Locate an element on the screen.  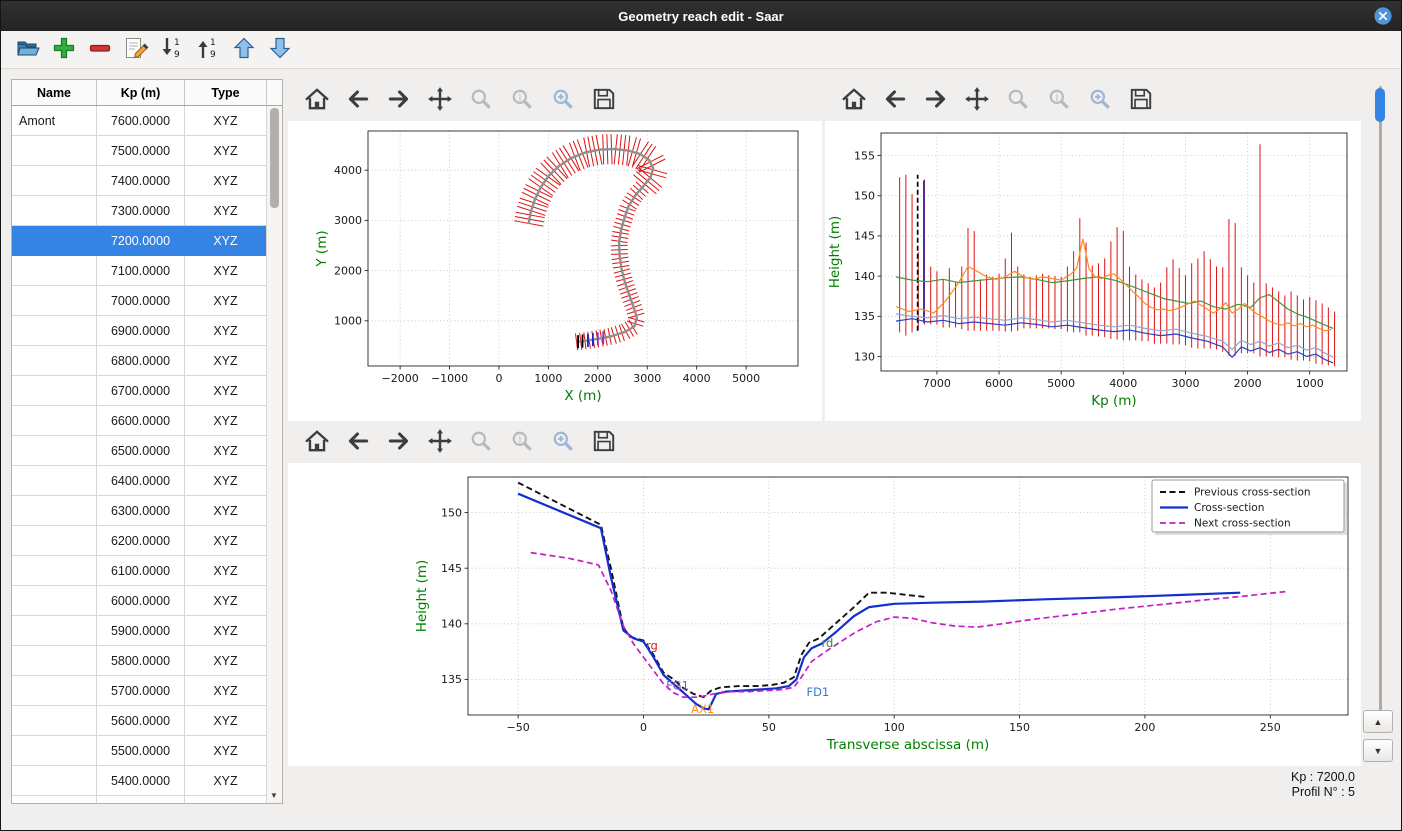
cell-kp: 6100.0000 is located at coordinates (141, 571).